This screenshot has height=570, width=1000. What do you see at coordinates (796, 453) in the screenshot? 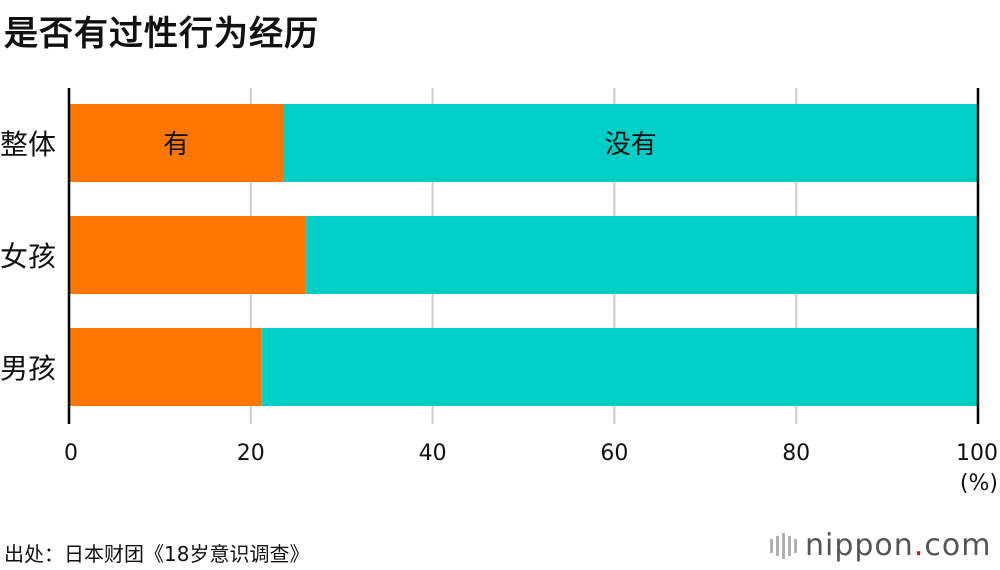
I see `x-tick-label: 80` at bounding box center [796, 453].